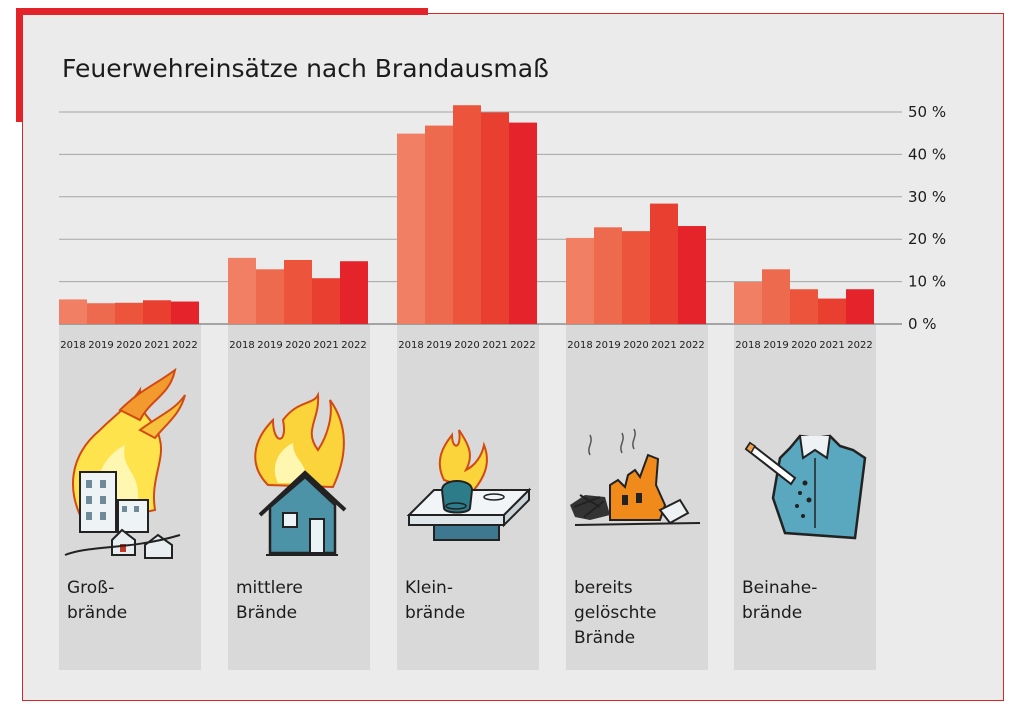  Describe the element at coordinates (635, 477) in the screenshot. I see `smoldering-ruins-icon` at that location.